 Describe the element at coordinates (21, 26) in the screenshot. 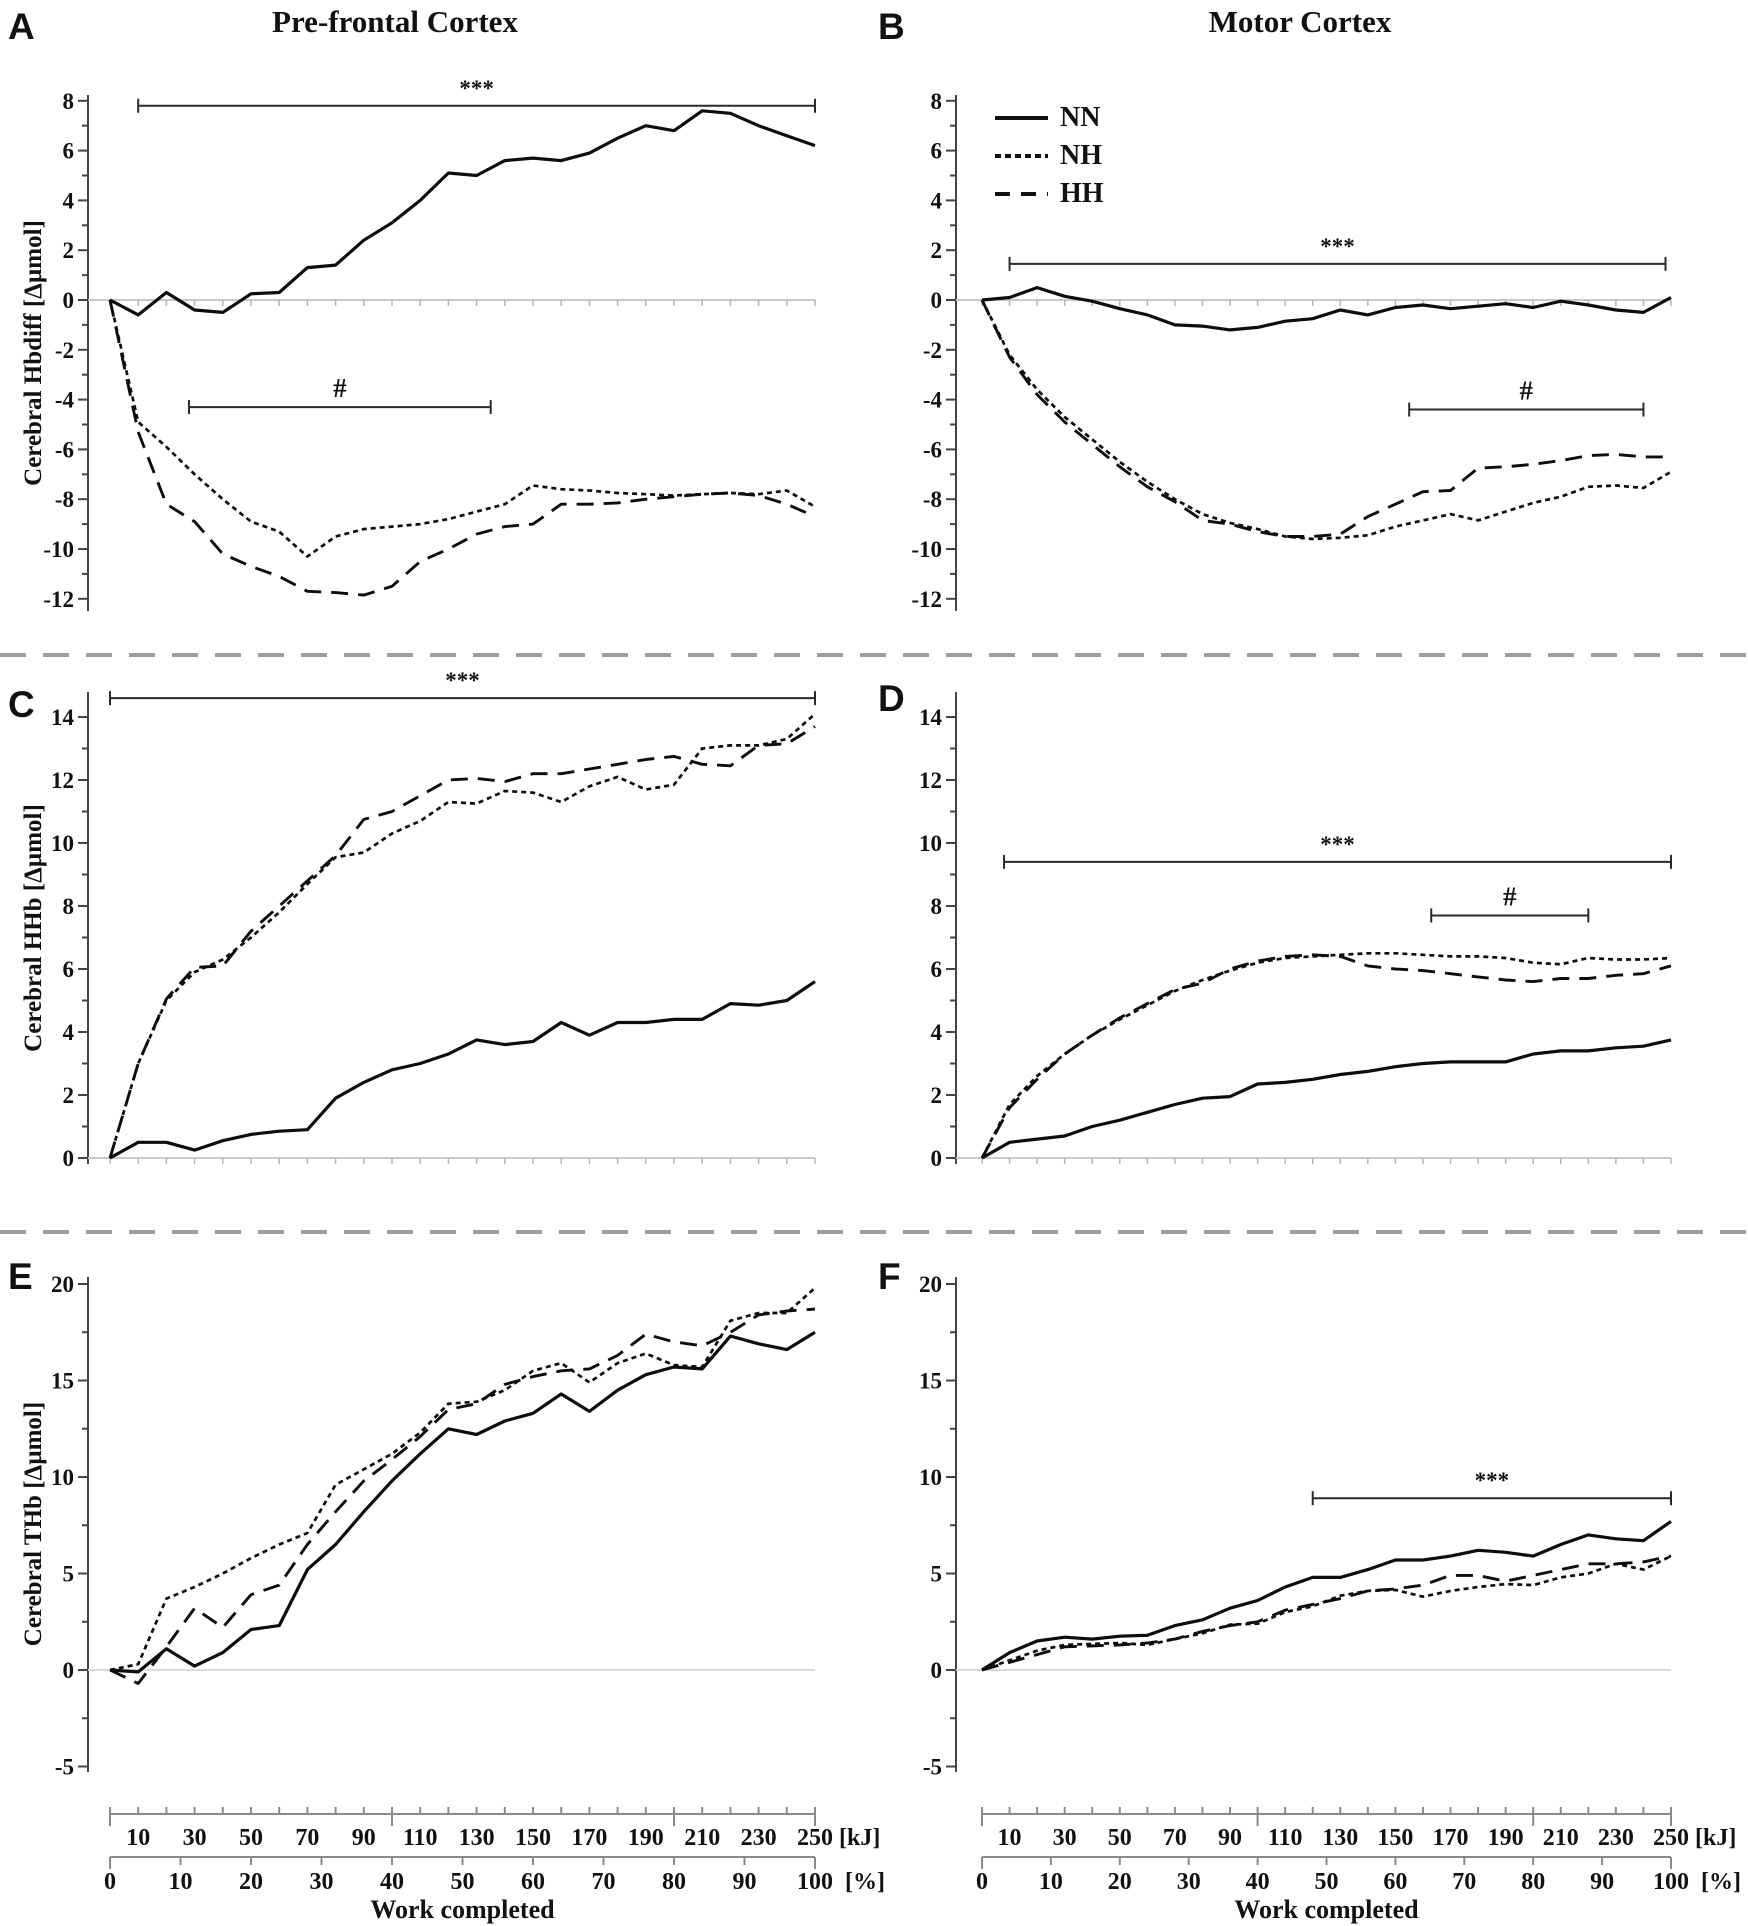

I see `panel-letter-a: A` at that location.